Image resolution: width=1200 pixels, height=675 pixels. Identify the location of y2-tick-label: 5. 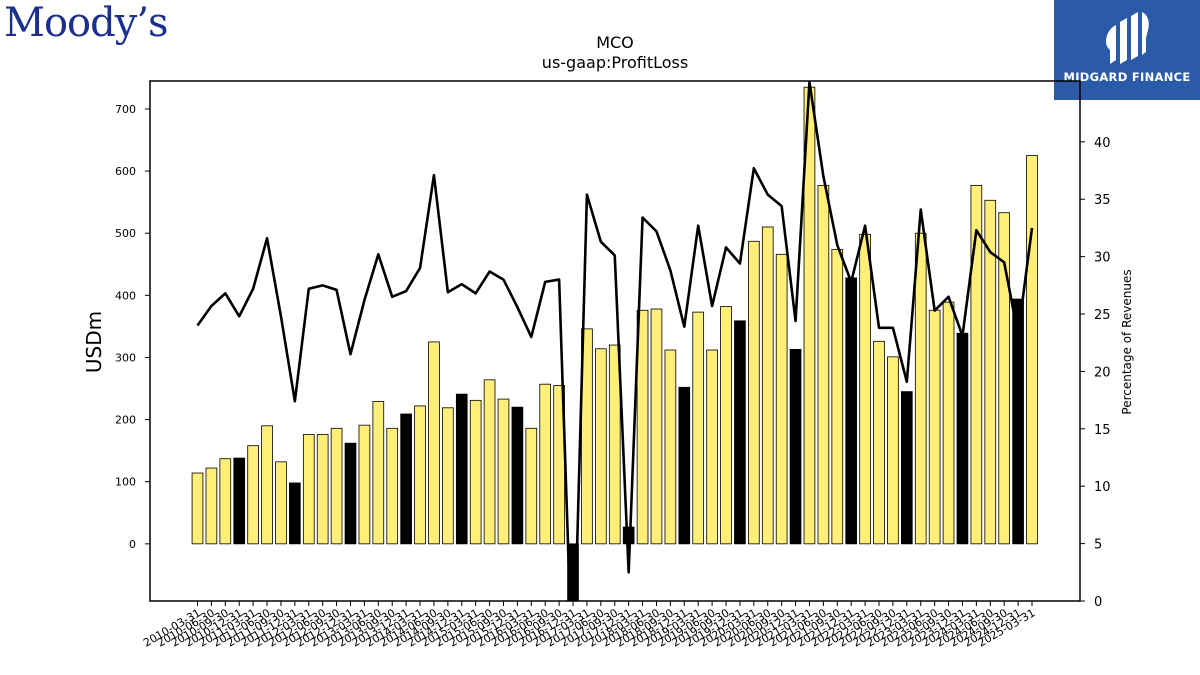
(1098, 545).